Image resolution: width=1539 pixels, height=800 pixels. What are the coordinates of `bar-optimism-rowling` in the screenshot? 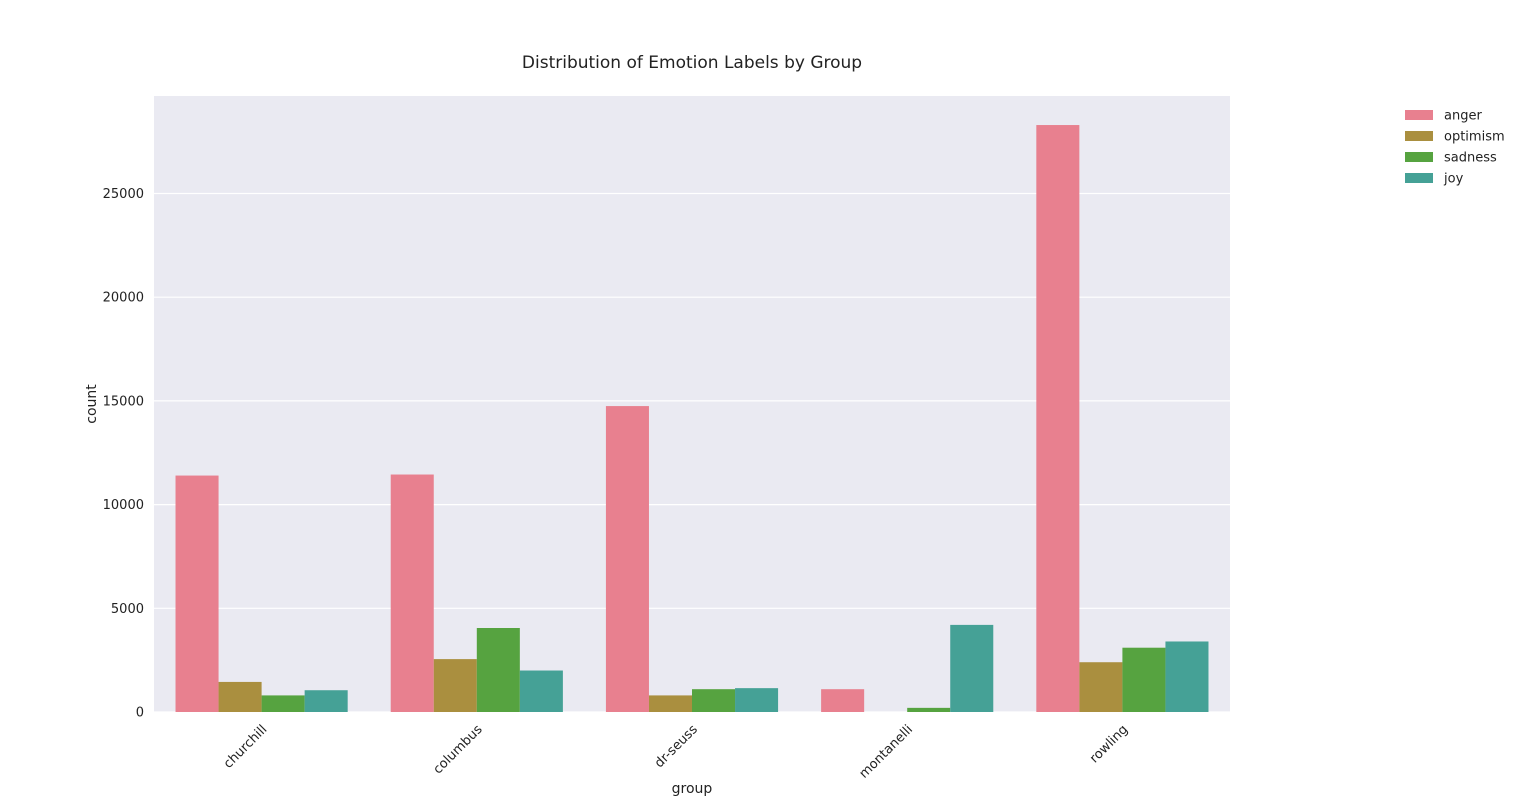 It's located at (1101, 687).